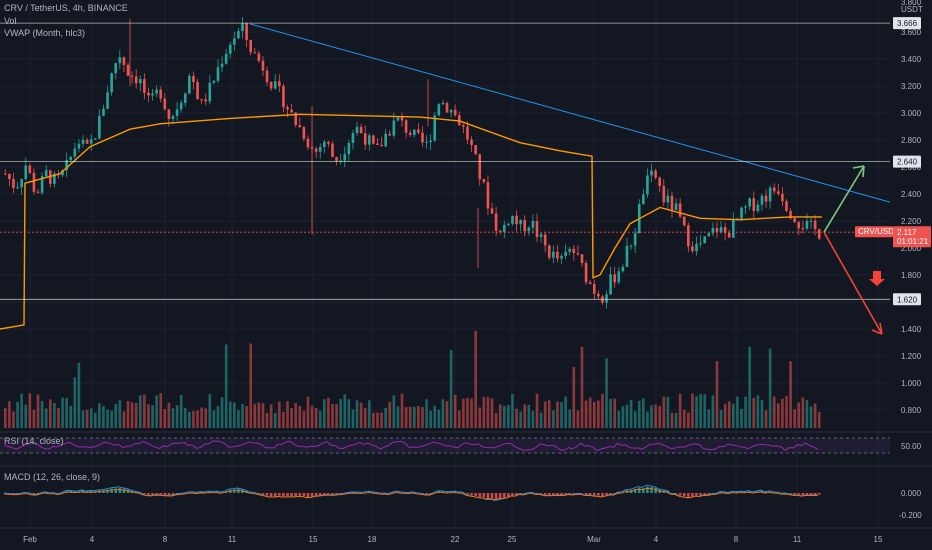 This screenshot has height=550, width=932. I want to click on time-axis: Feb 4 8 11 15 18 22 25 Mar 4 8 11 15, so click(453, 539).